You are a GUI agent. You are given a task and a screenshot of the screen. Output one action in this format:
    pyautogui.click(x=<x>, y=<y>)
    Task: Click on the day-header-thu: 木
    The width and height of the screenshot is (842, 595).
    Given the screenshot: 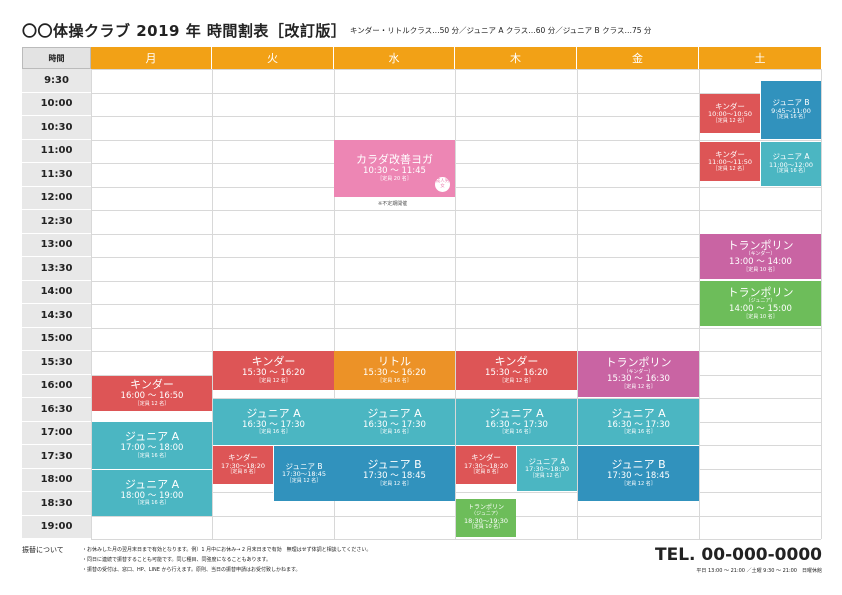 What is the action you would take?
    pyautogui.click(x=516, y=58)
    